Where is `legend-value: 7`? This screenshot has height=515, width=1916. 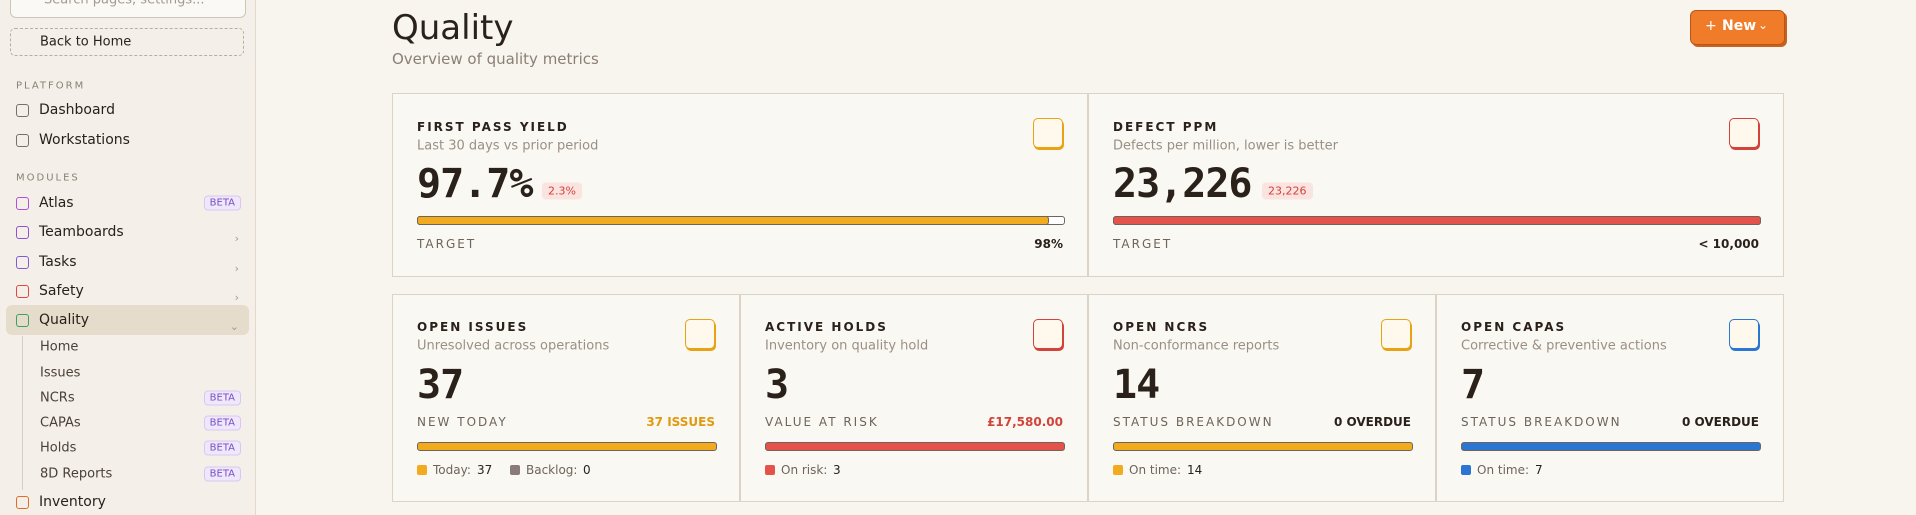 legend-value: 7 is located at coordinates (1539, 470).